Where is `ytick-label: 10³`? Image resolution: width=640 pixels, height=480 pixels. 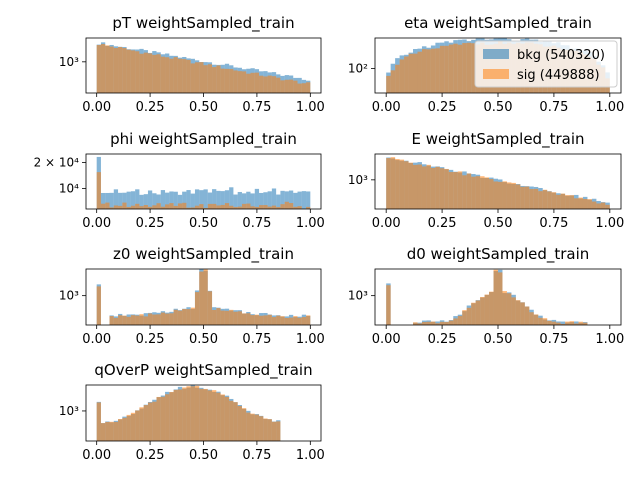 ytick-label: 10³ is located at coordinates (69, 62).